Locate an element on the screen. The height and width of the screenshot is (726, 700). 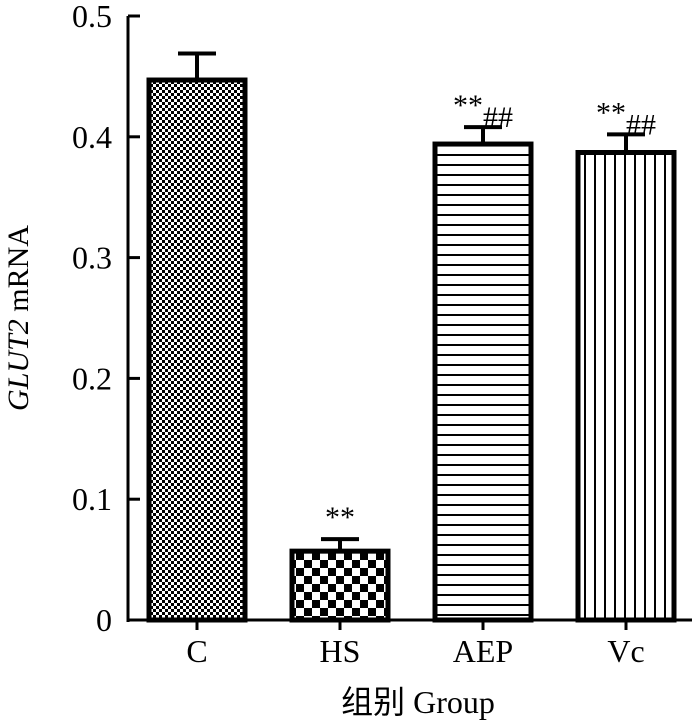
y-tick-label-1: 0.1 is located at coordinates (92, 499).